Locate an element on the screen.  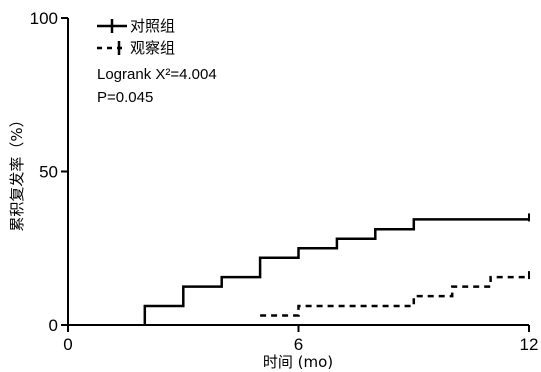
legend-item-observation: 观察组 is located at coordinates (136, 48).